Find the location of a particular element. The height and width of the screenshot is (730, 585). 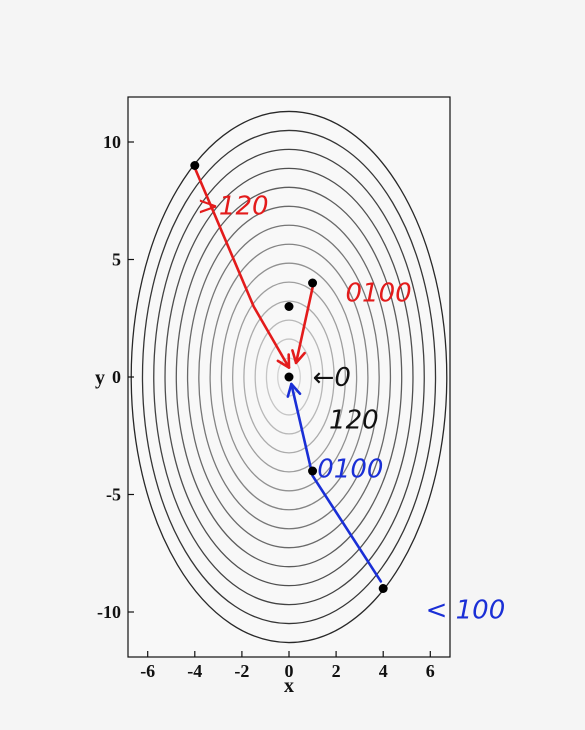

x-tick-label: 2 is located at coordinates (336, 671).